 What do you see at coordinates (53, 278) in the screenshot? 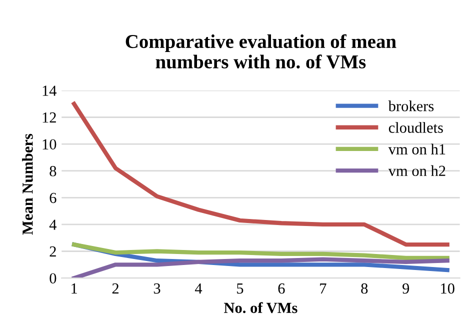
I see `y-tick-label: 0` at bounding box center [53, 278].